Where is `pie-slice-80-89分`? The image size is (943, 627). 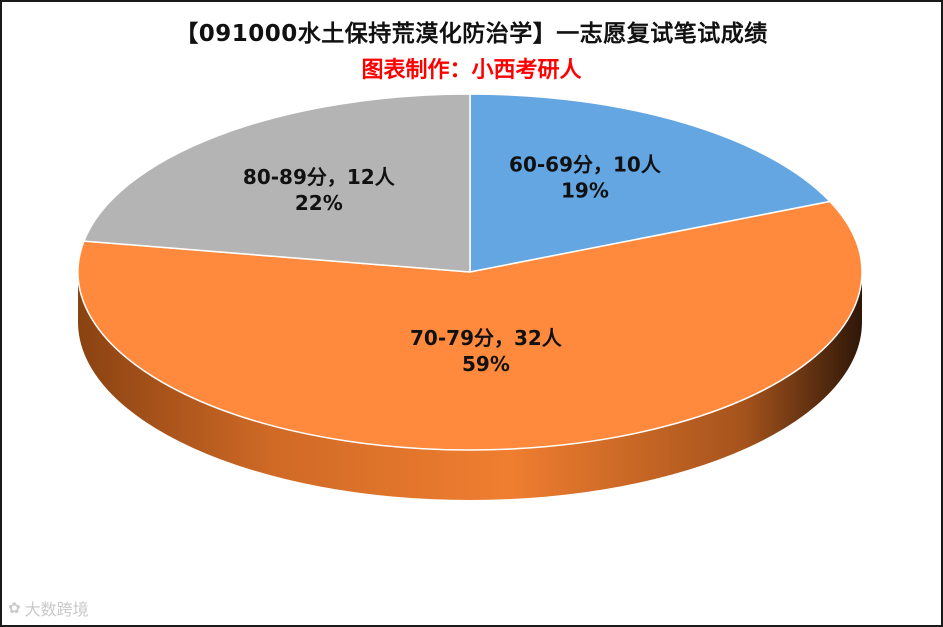 pie-slice-80-89分 is located at coordinates (276, 183).